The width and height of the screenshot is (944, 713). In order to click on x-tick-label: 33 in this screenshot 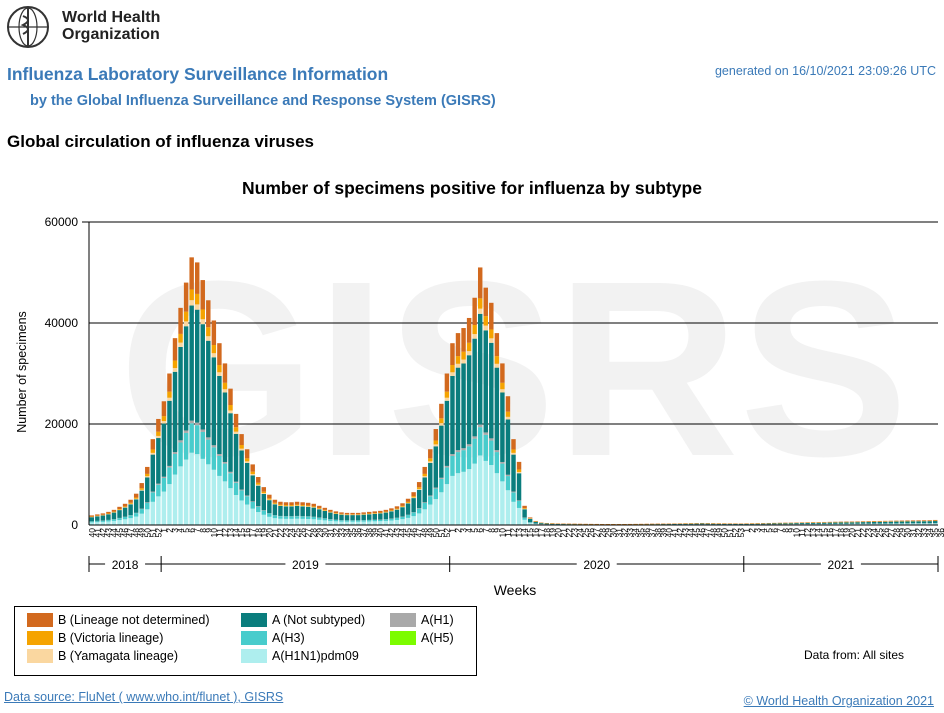, I will do `click(630, 533)`.